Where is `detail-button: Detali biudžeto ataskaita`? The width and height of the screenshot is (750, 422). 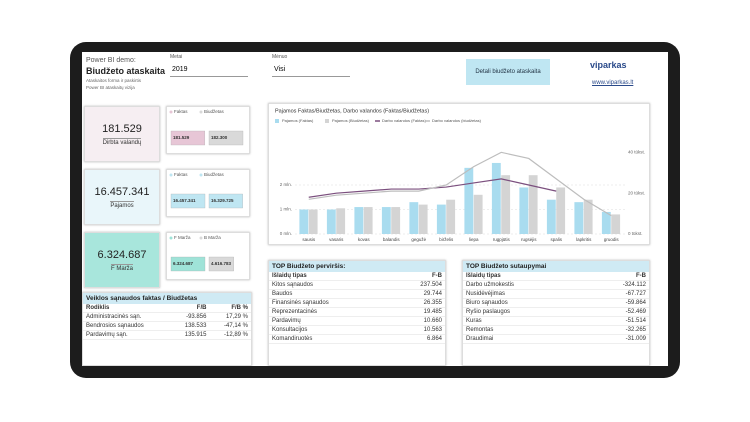
detail-button: Detali biudžeto ataskaita is located at coordinates (508, 72).